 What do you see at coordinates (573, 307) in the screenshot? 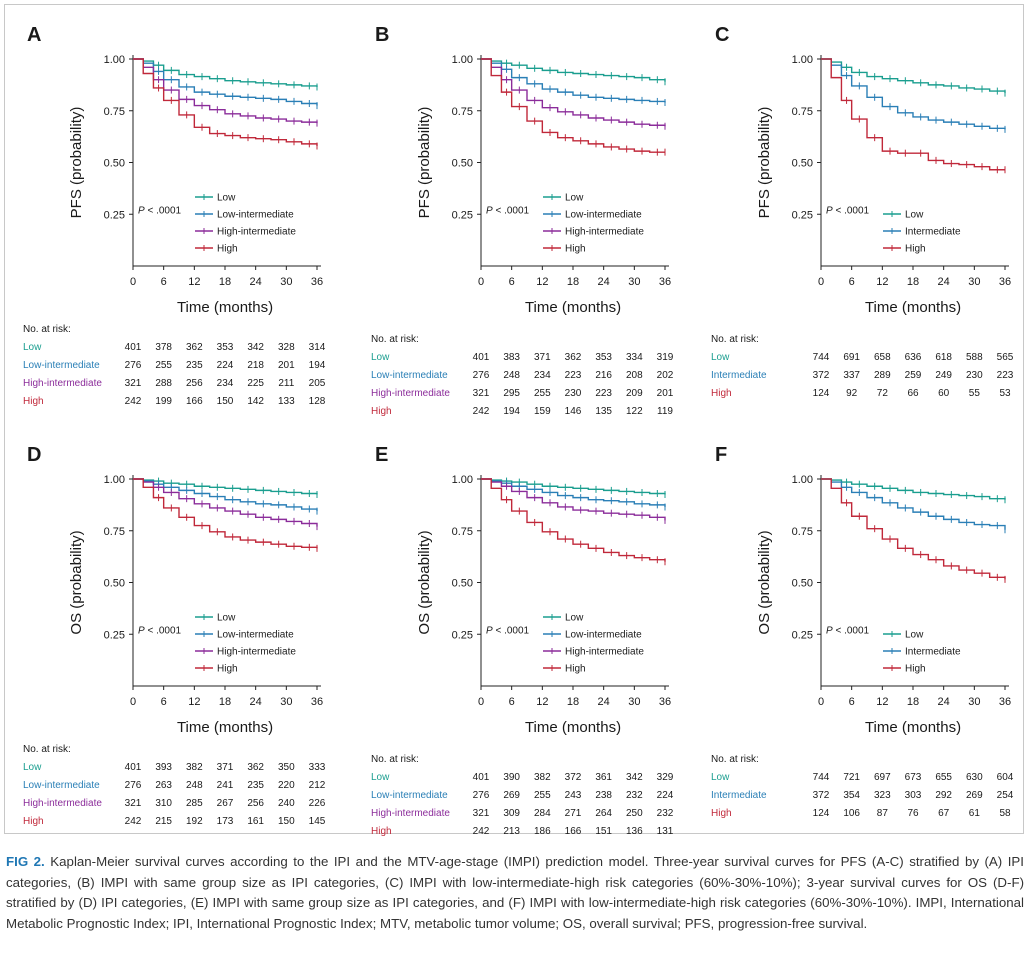
I see `x-axis-title: Time (months)` at bounding box center [573, 307].